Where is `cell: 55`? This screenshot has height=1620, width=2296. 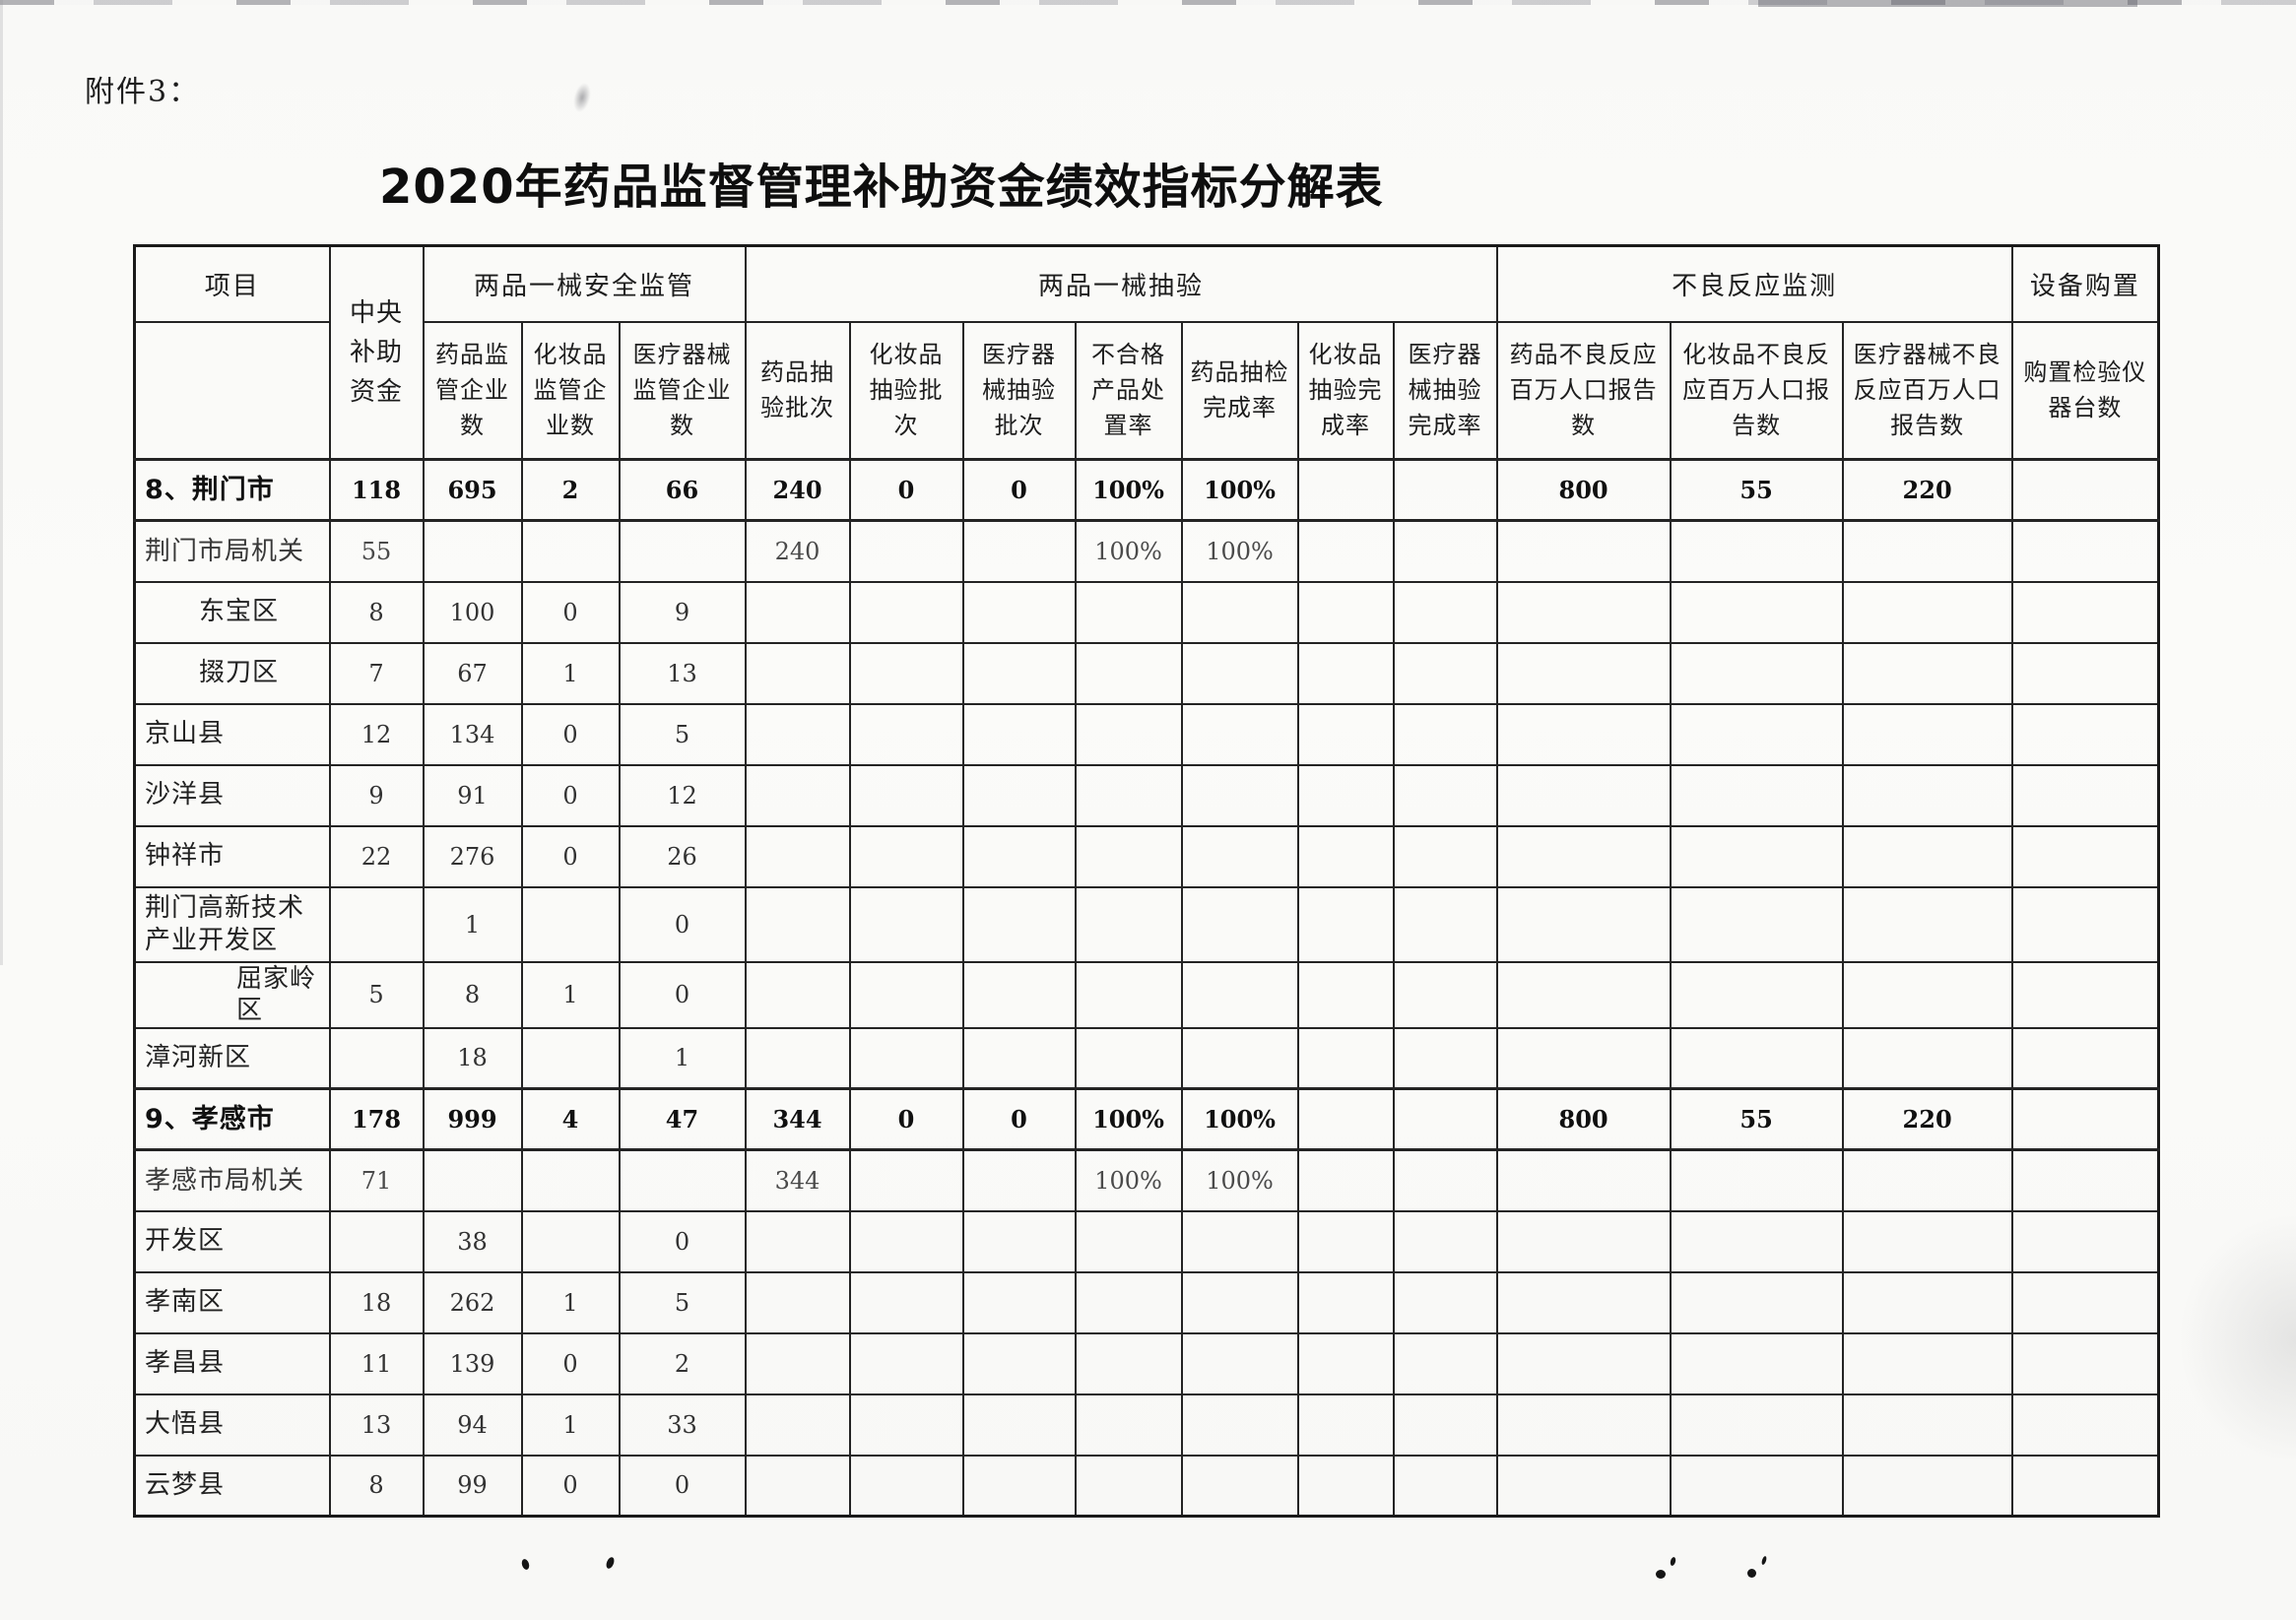 cell: 55 is located at coordinates (1756, 490).